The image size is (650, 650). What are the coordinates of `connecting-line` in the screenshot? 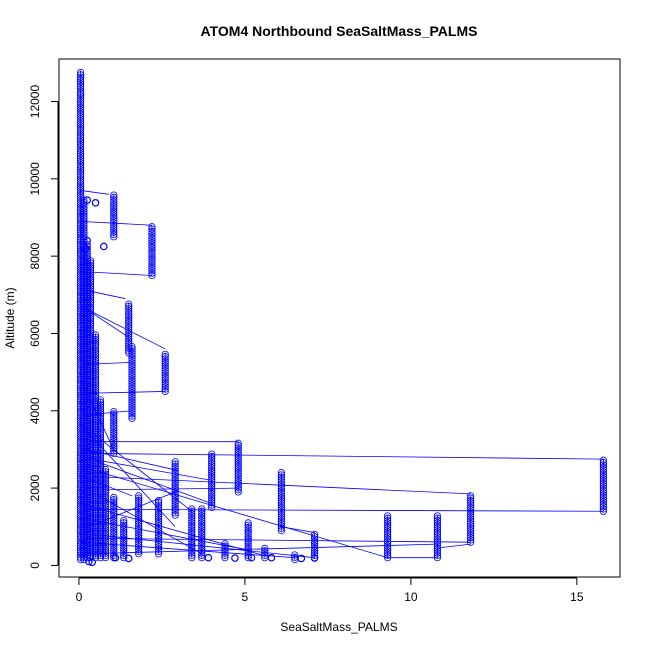 It's located at (132, 460).